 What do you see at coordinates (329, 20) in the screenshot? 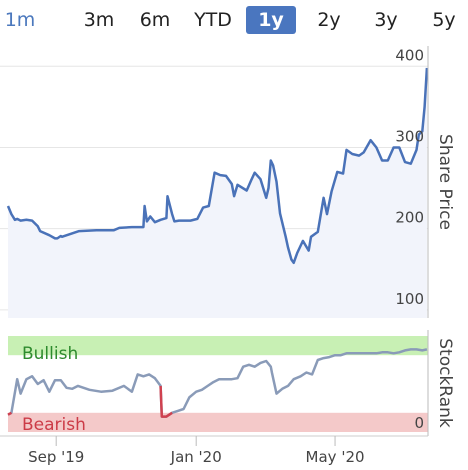
I see `range-button-2y: 2y` at bounding box center [329, 20].